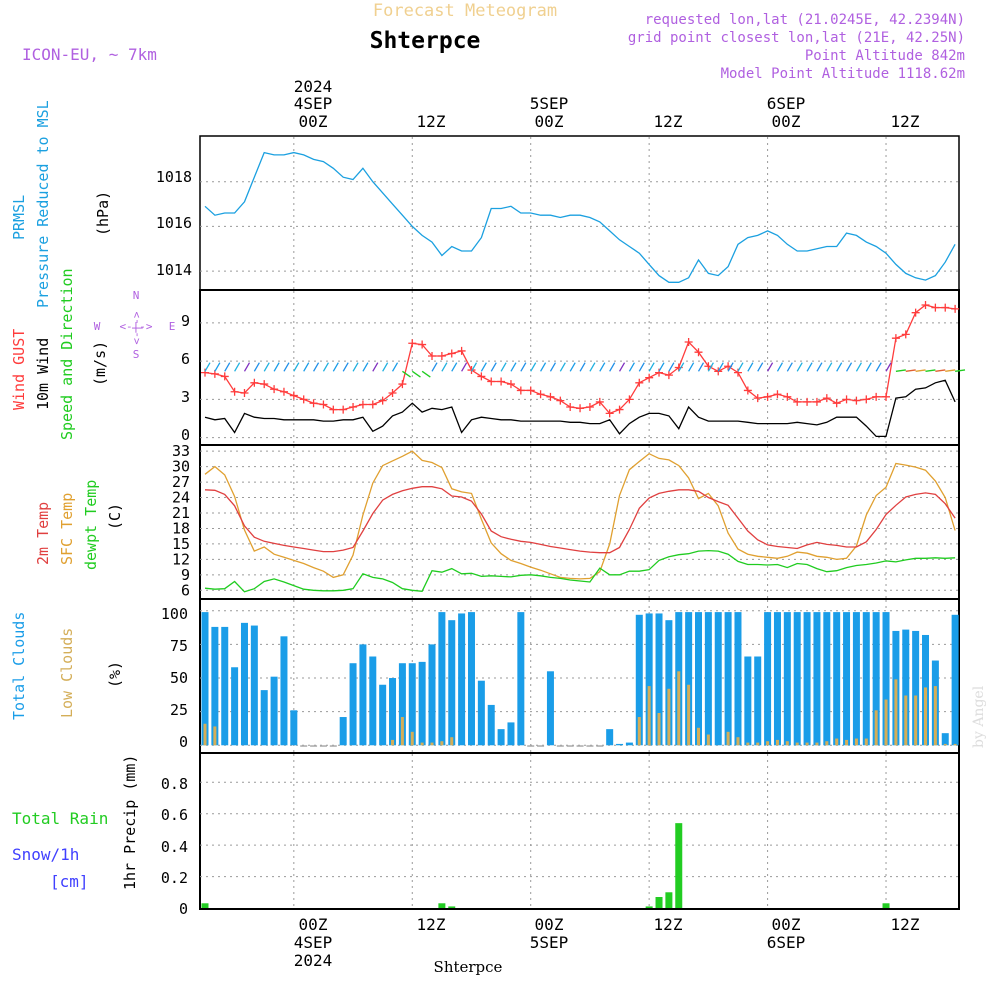  Describe the element at coordinates (97, 326) in the screenshot. I see `compass-w: W` at that location.